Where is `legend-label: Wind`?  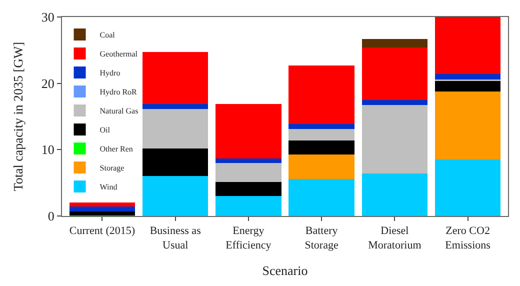
legend-label: Wind is located at coordinates (109, 187).